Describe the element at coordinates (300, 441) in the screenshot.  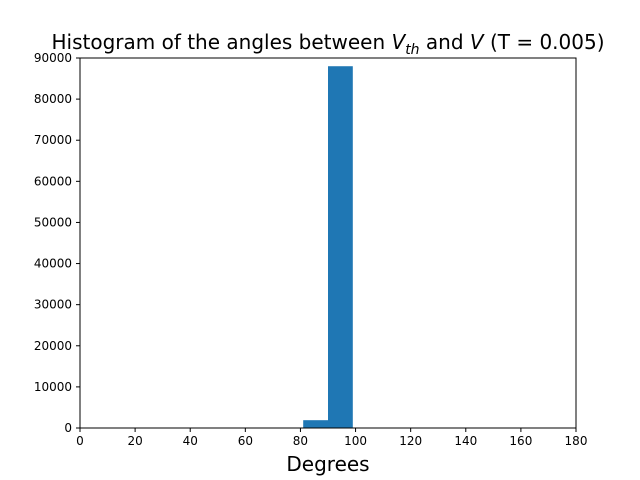
I see `x-tick-label: 80` at that location.